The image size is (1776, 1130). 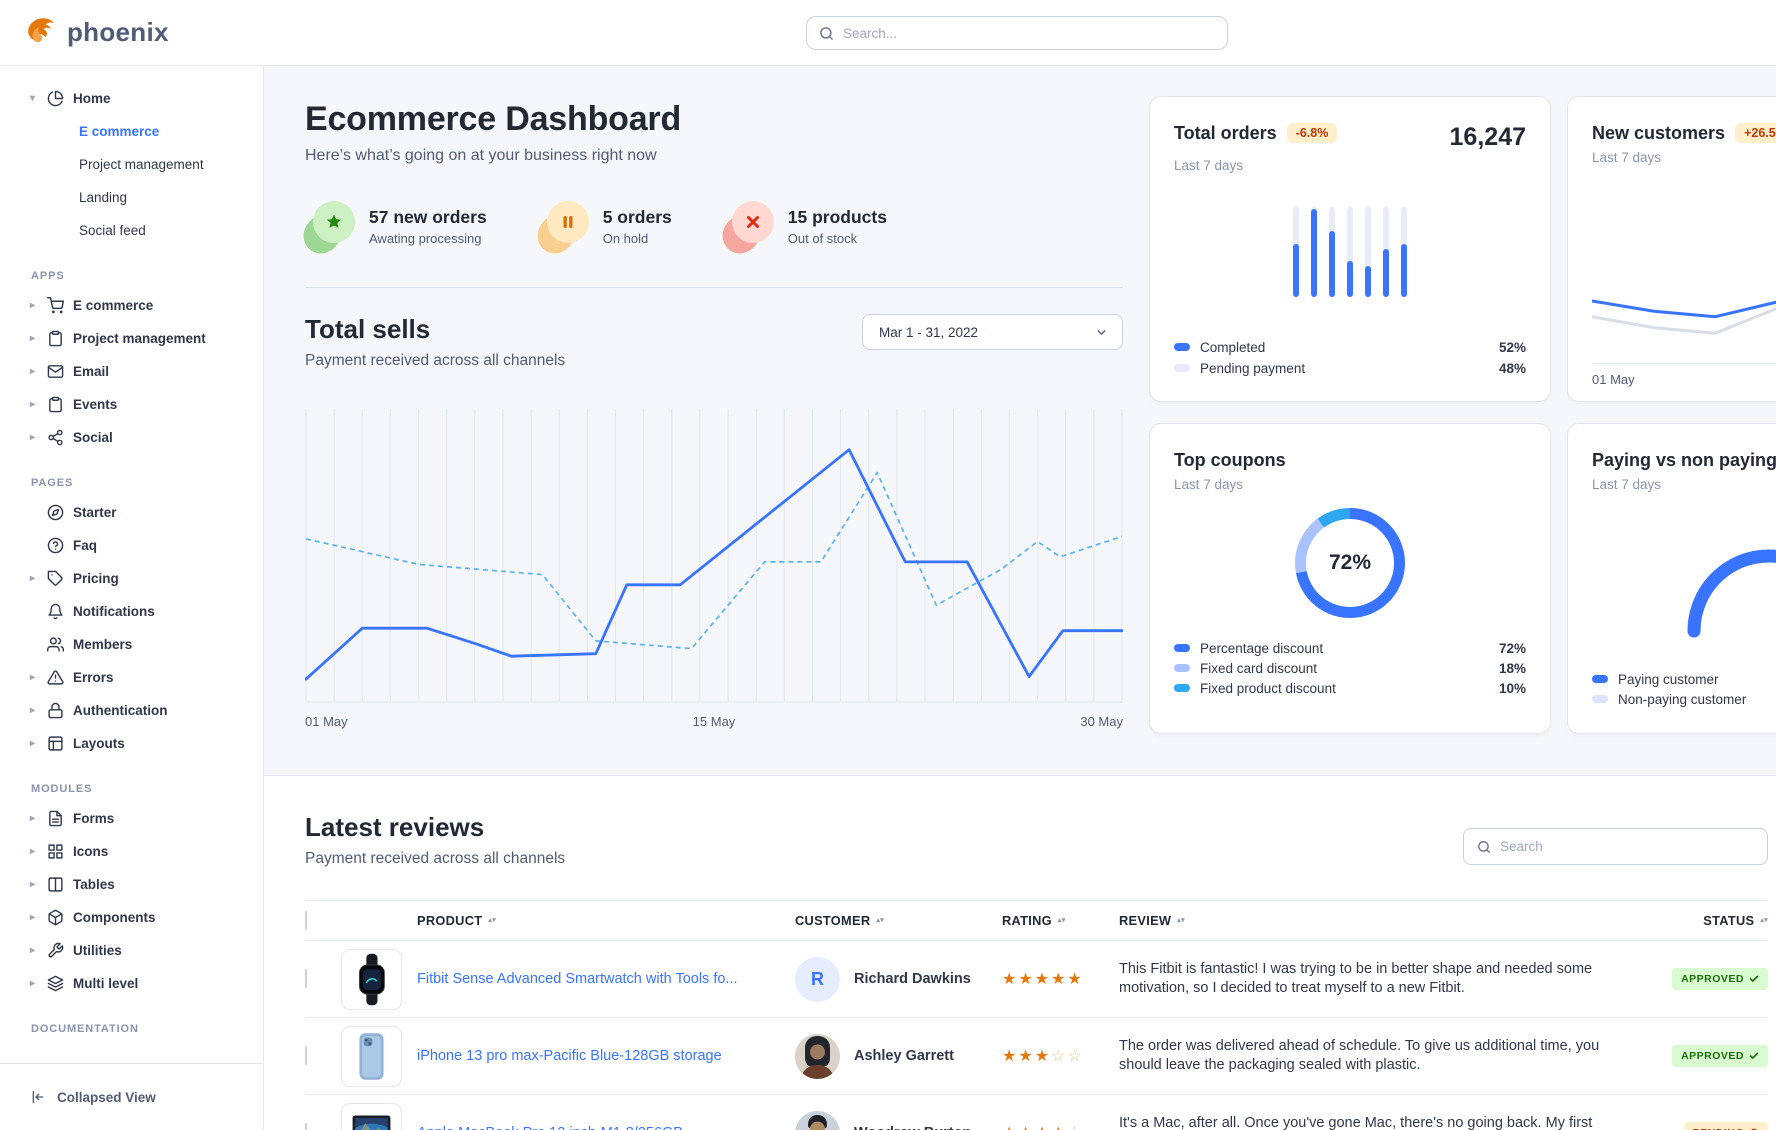 I want to click on reviews-title: Latest reviews, so click(x=395, y=827).